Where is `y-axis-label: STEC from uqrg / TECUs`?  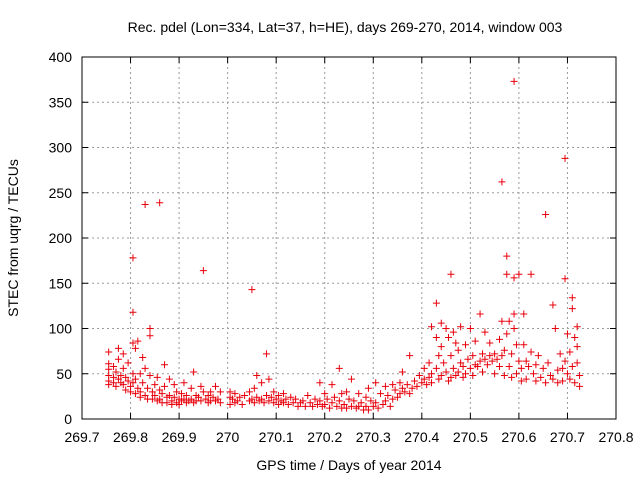
y-axis-label: STEC from uqrg / TECUs is located at coordinates (13, 238).